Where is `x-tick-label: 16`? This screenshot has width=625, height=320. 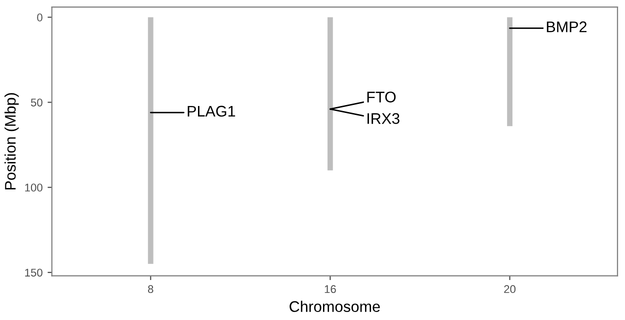
x-tick-label: 16 is located at coordinates (330, 289).